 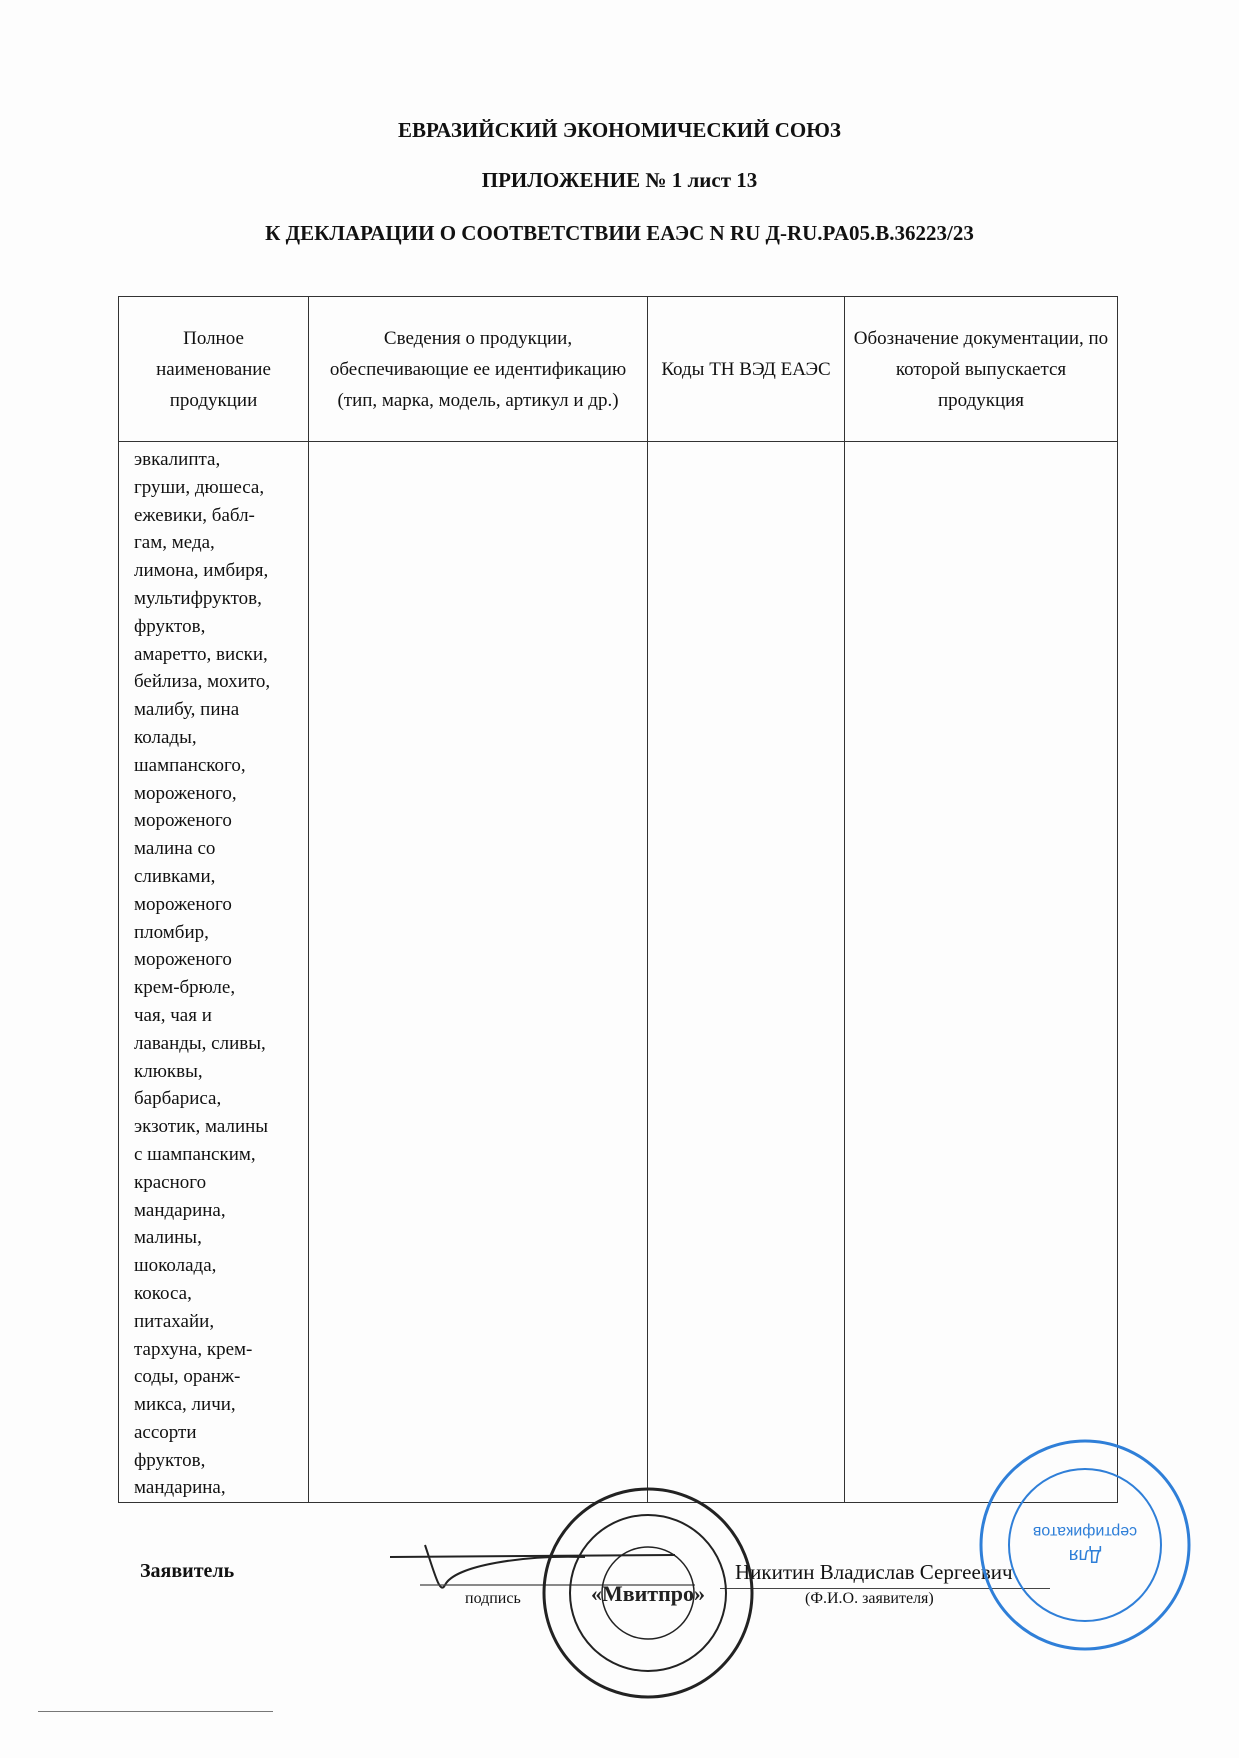 I want to click on product-name-line: соды, оранж-, so click(x=187, y=1377).